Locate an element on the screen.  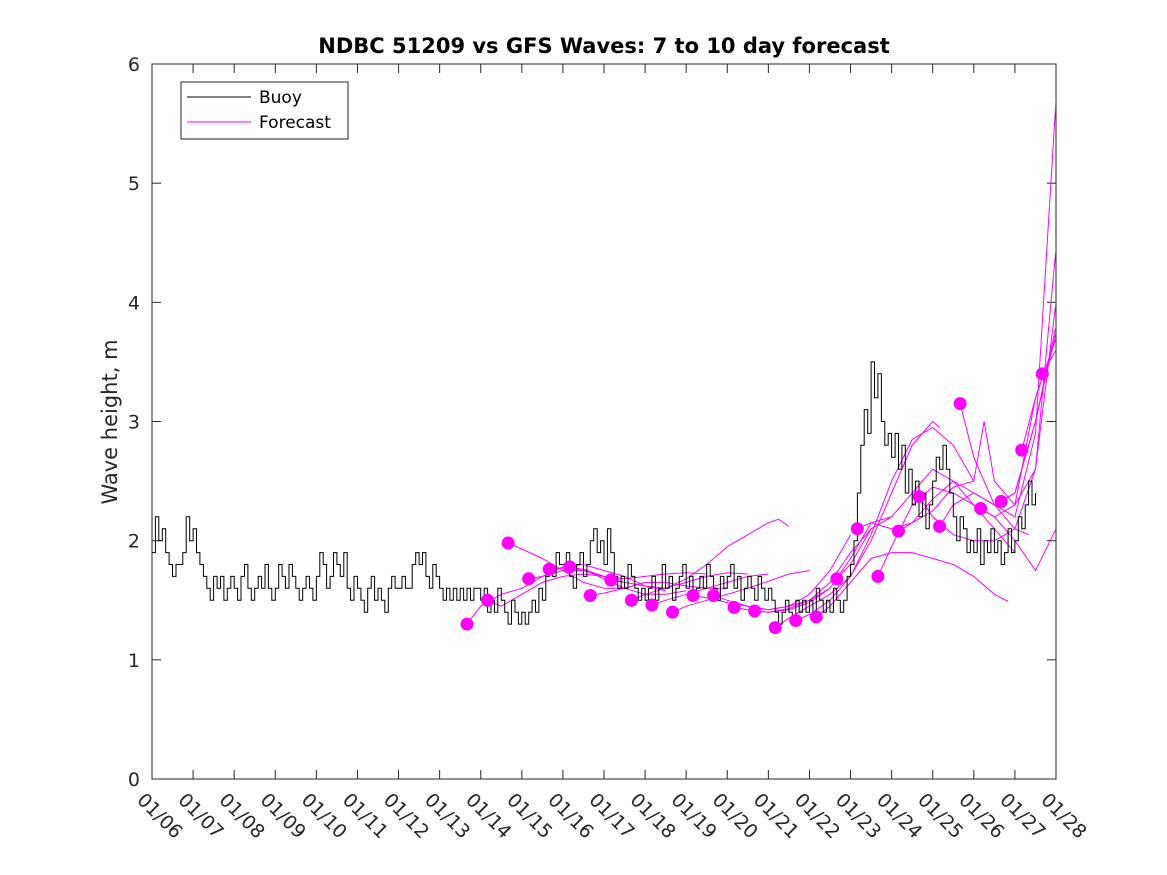
y-tick-label: 5 is located at coordinates (134, 184).